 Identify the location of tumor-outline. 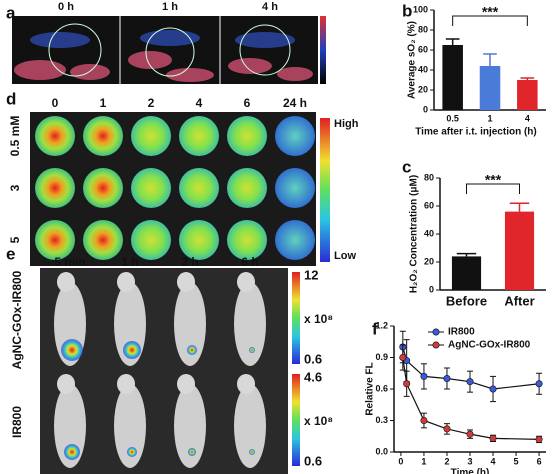
(169, 50).